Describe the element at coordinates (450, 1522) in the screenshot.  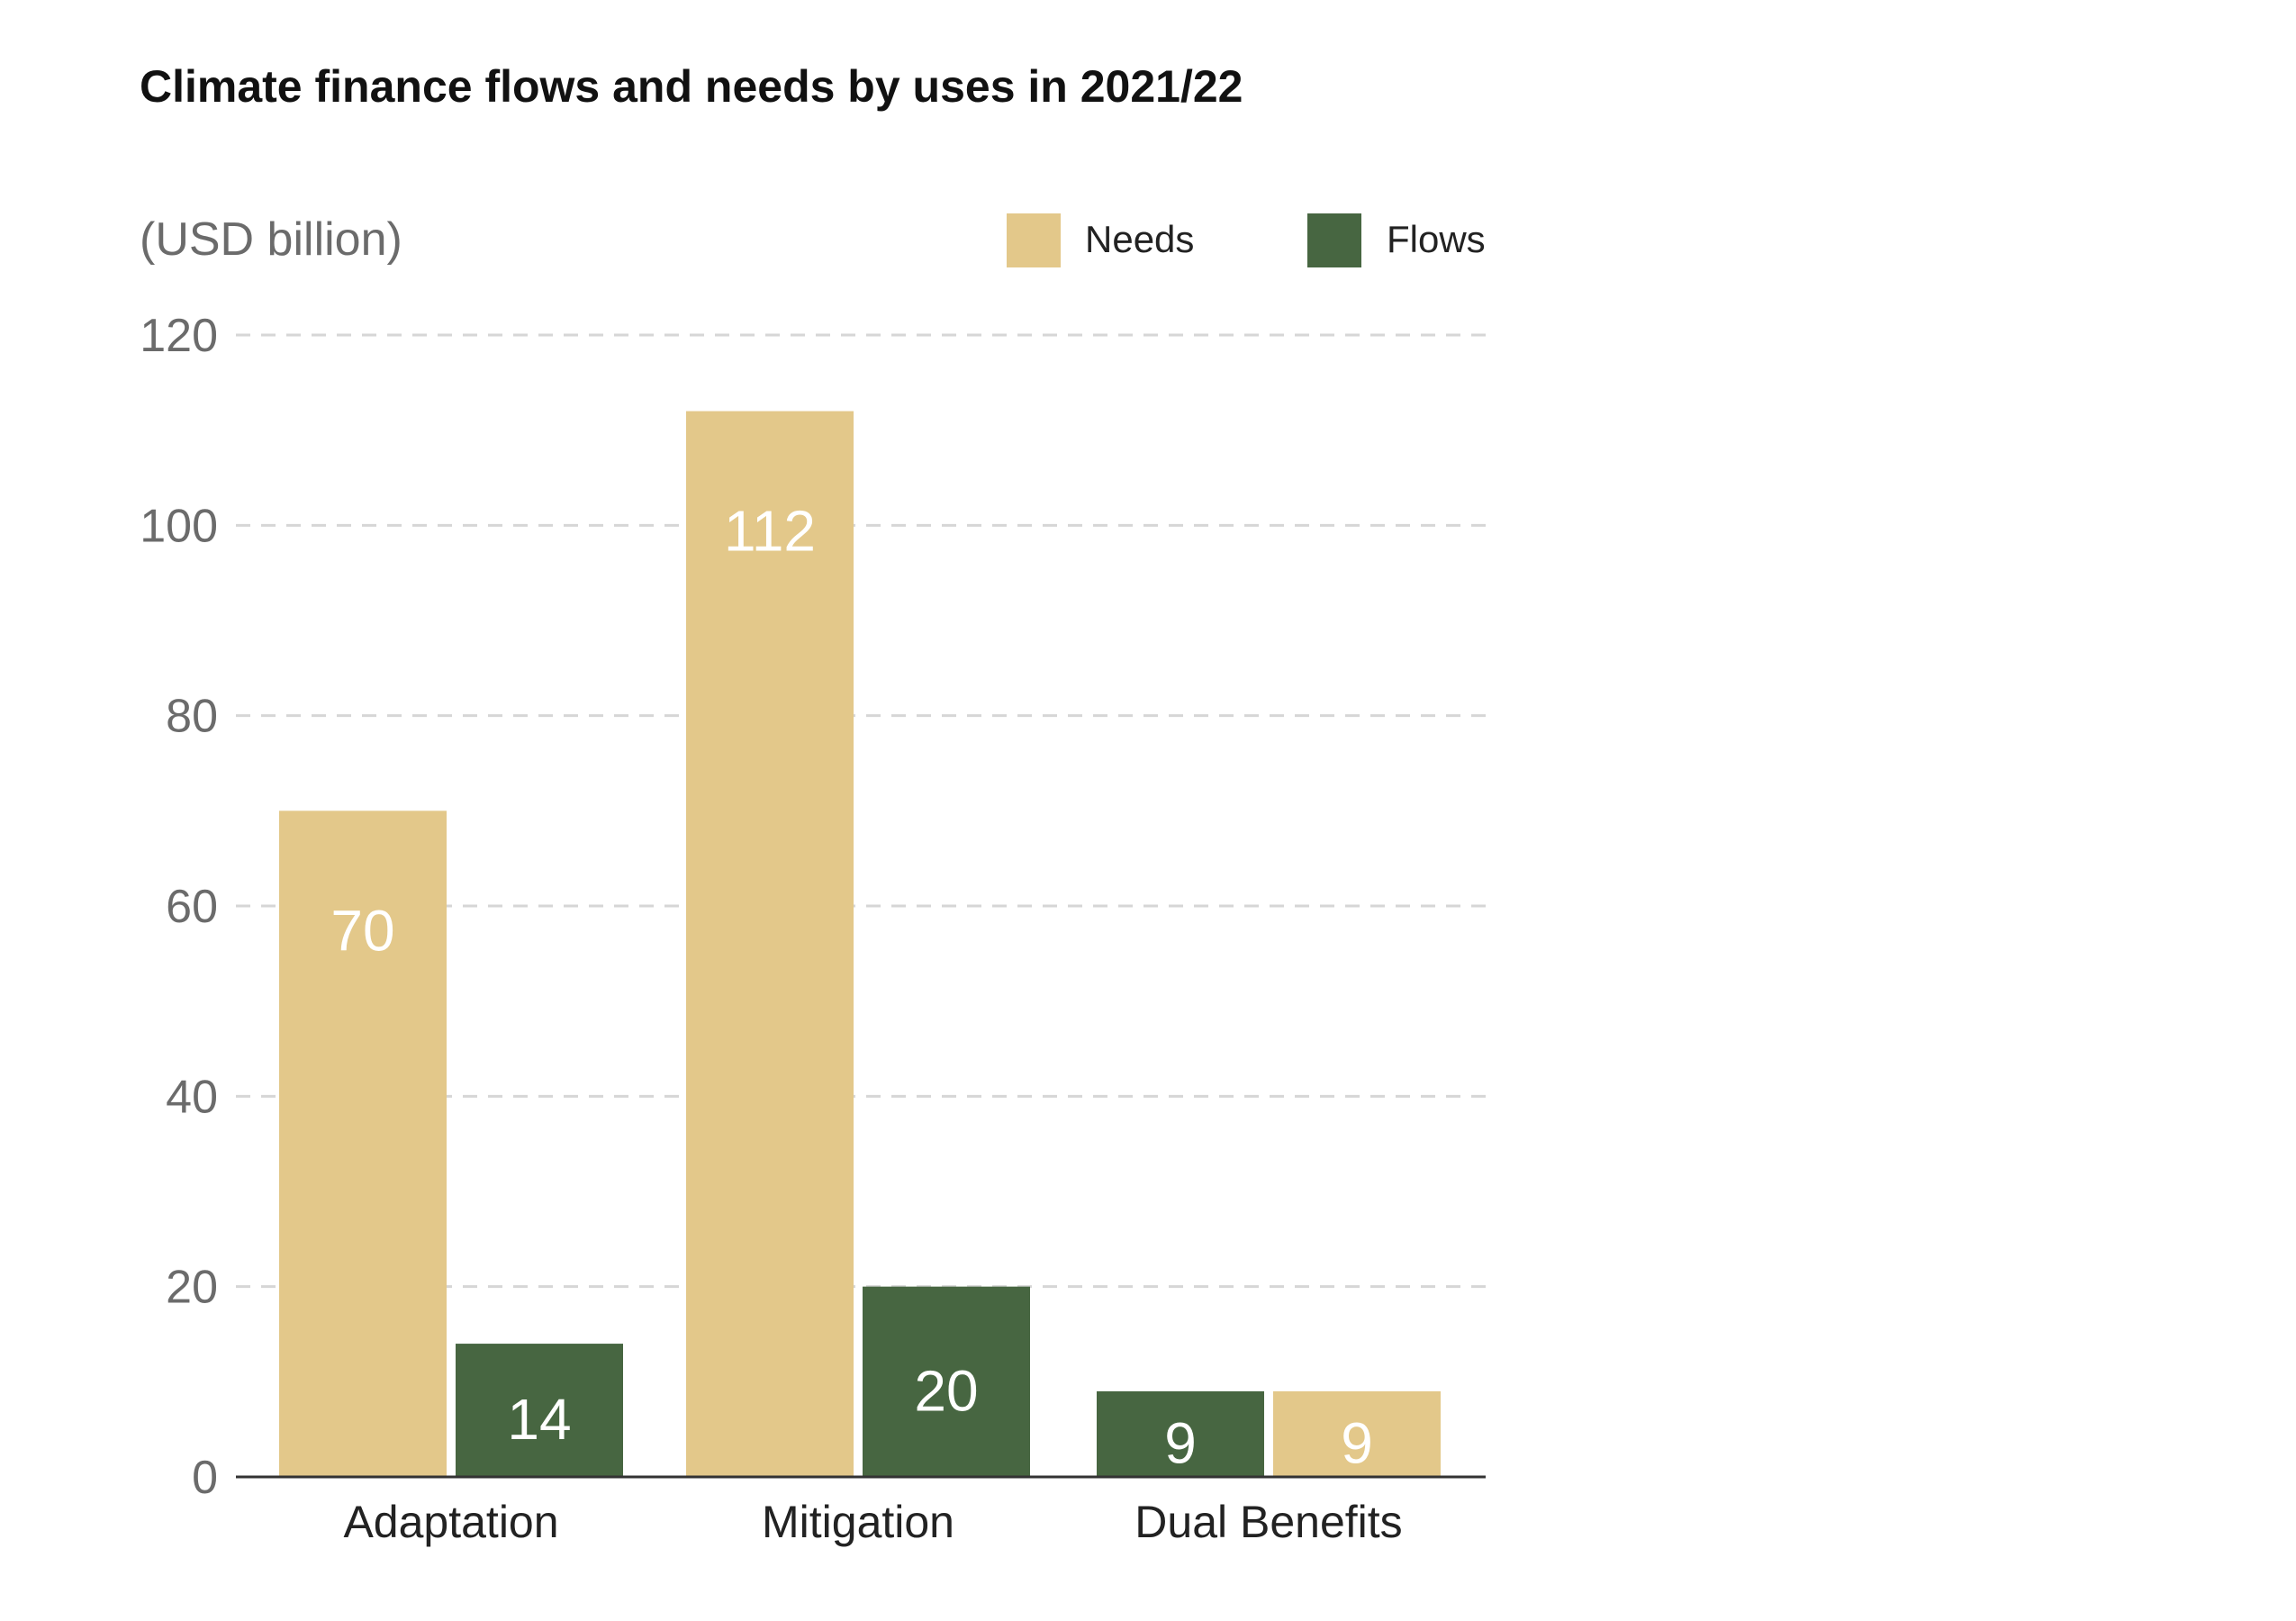
I see `x-tick-label: Adaptation` at that location.